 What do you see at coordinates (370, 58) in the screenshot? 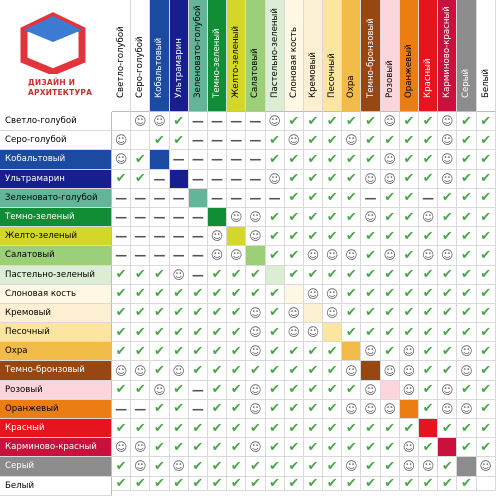
I see `column-header-label: Темно-бронзовый` at bounding box center [370, 58].